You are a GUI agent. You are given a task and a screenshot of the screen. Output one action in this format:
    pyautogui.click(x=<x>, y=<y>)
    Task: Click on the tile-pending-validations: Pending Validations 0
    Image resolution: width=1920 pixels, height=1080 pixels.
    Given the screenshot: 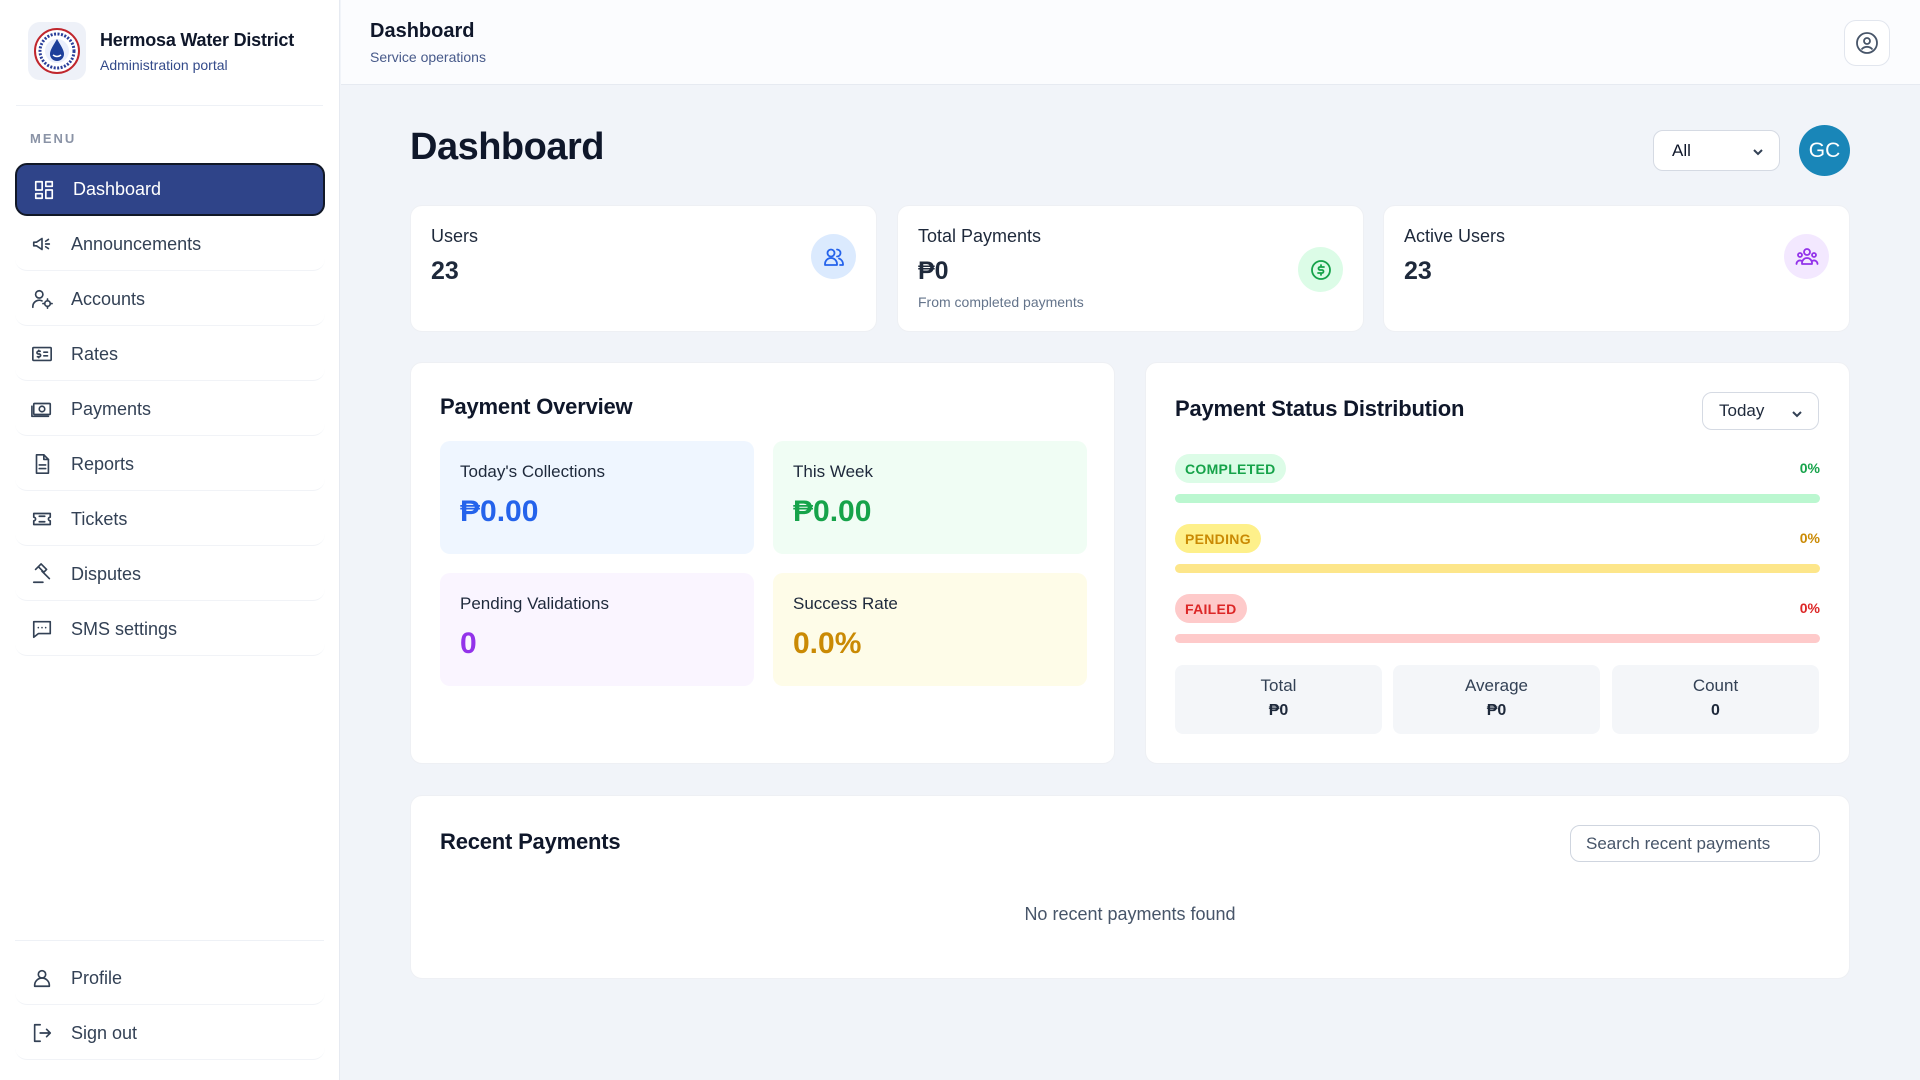 What is the action you would take?
    pyautogui.click(x=597, y=629)
    